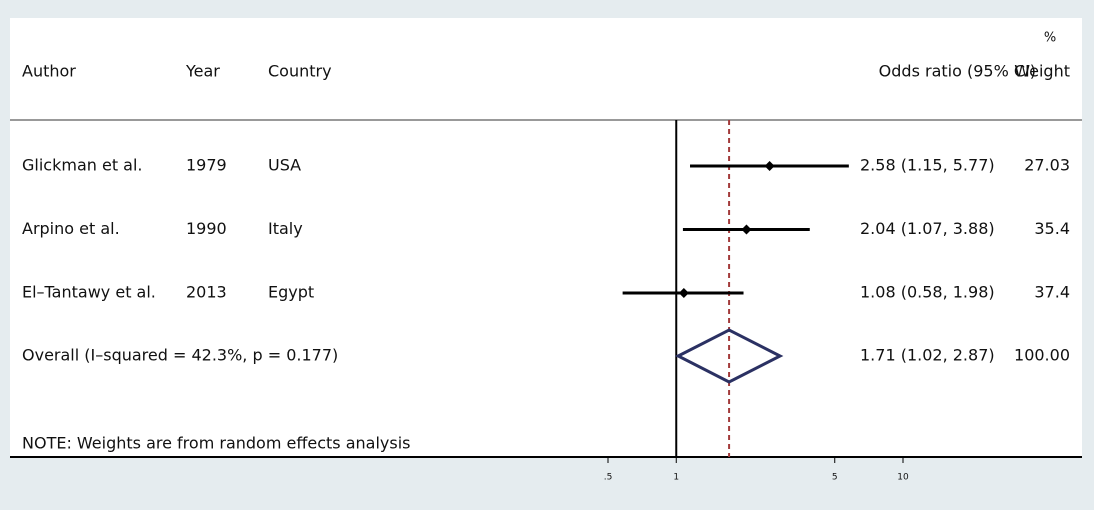 This screenshot has height=510, width=1094. What do you see at coordinates (180, 355) in the screenshot?
I see `overall-label: Overall (I–squared = 42.3%, p = 0.177)` at bounding box center [180, 355].